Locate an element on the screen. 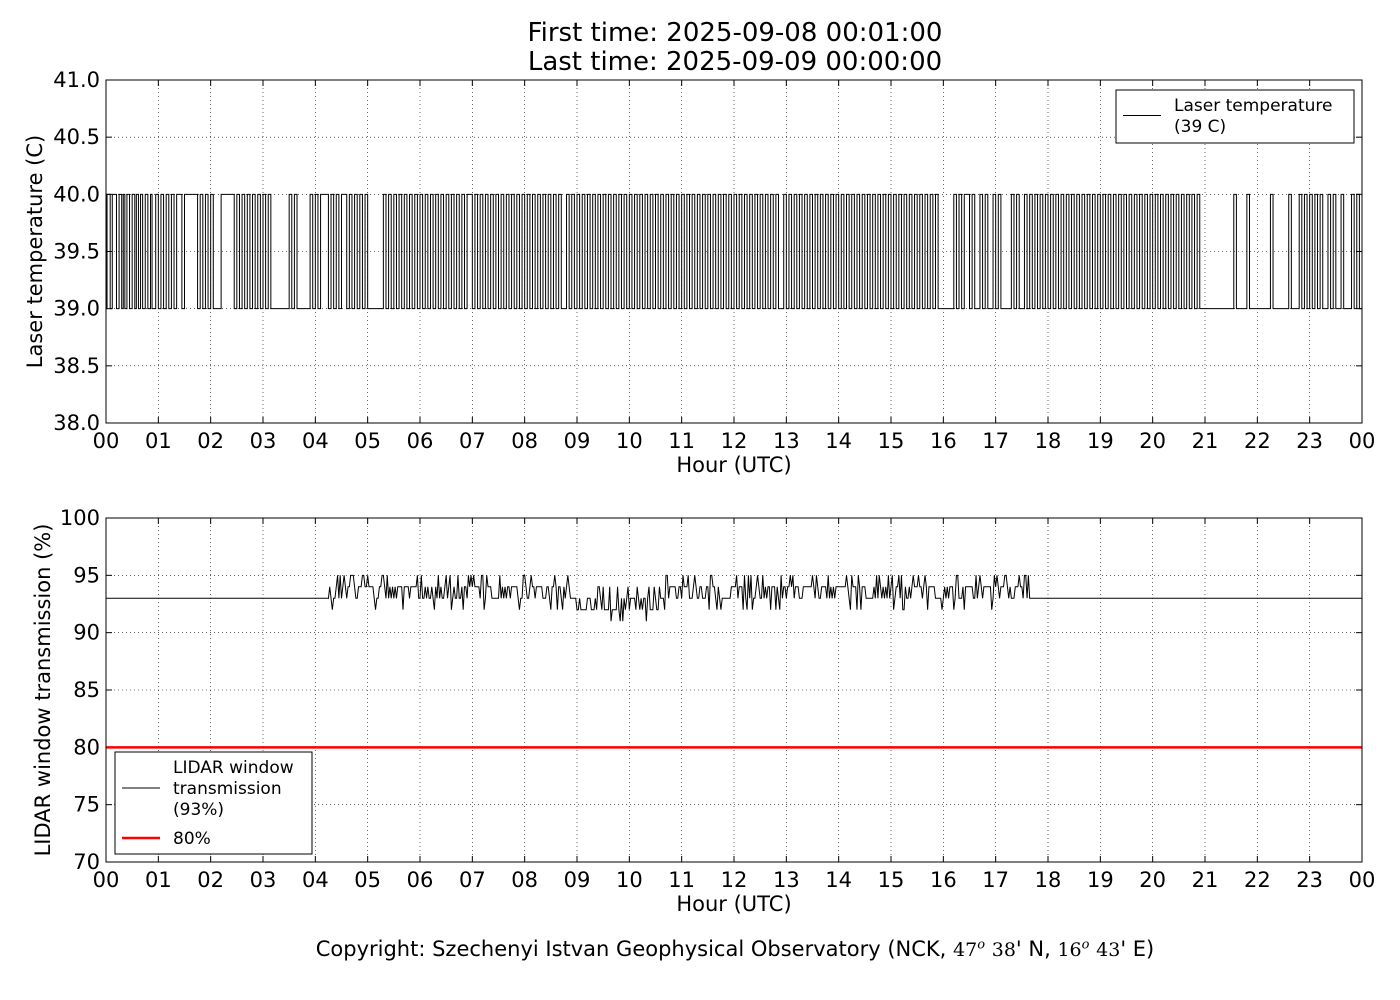 The width and height of the screenshot is (1400, 1000). temp-legend: Laser temperature(39 C) is located at coordinates (1235, 116).